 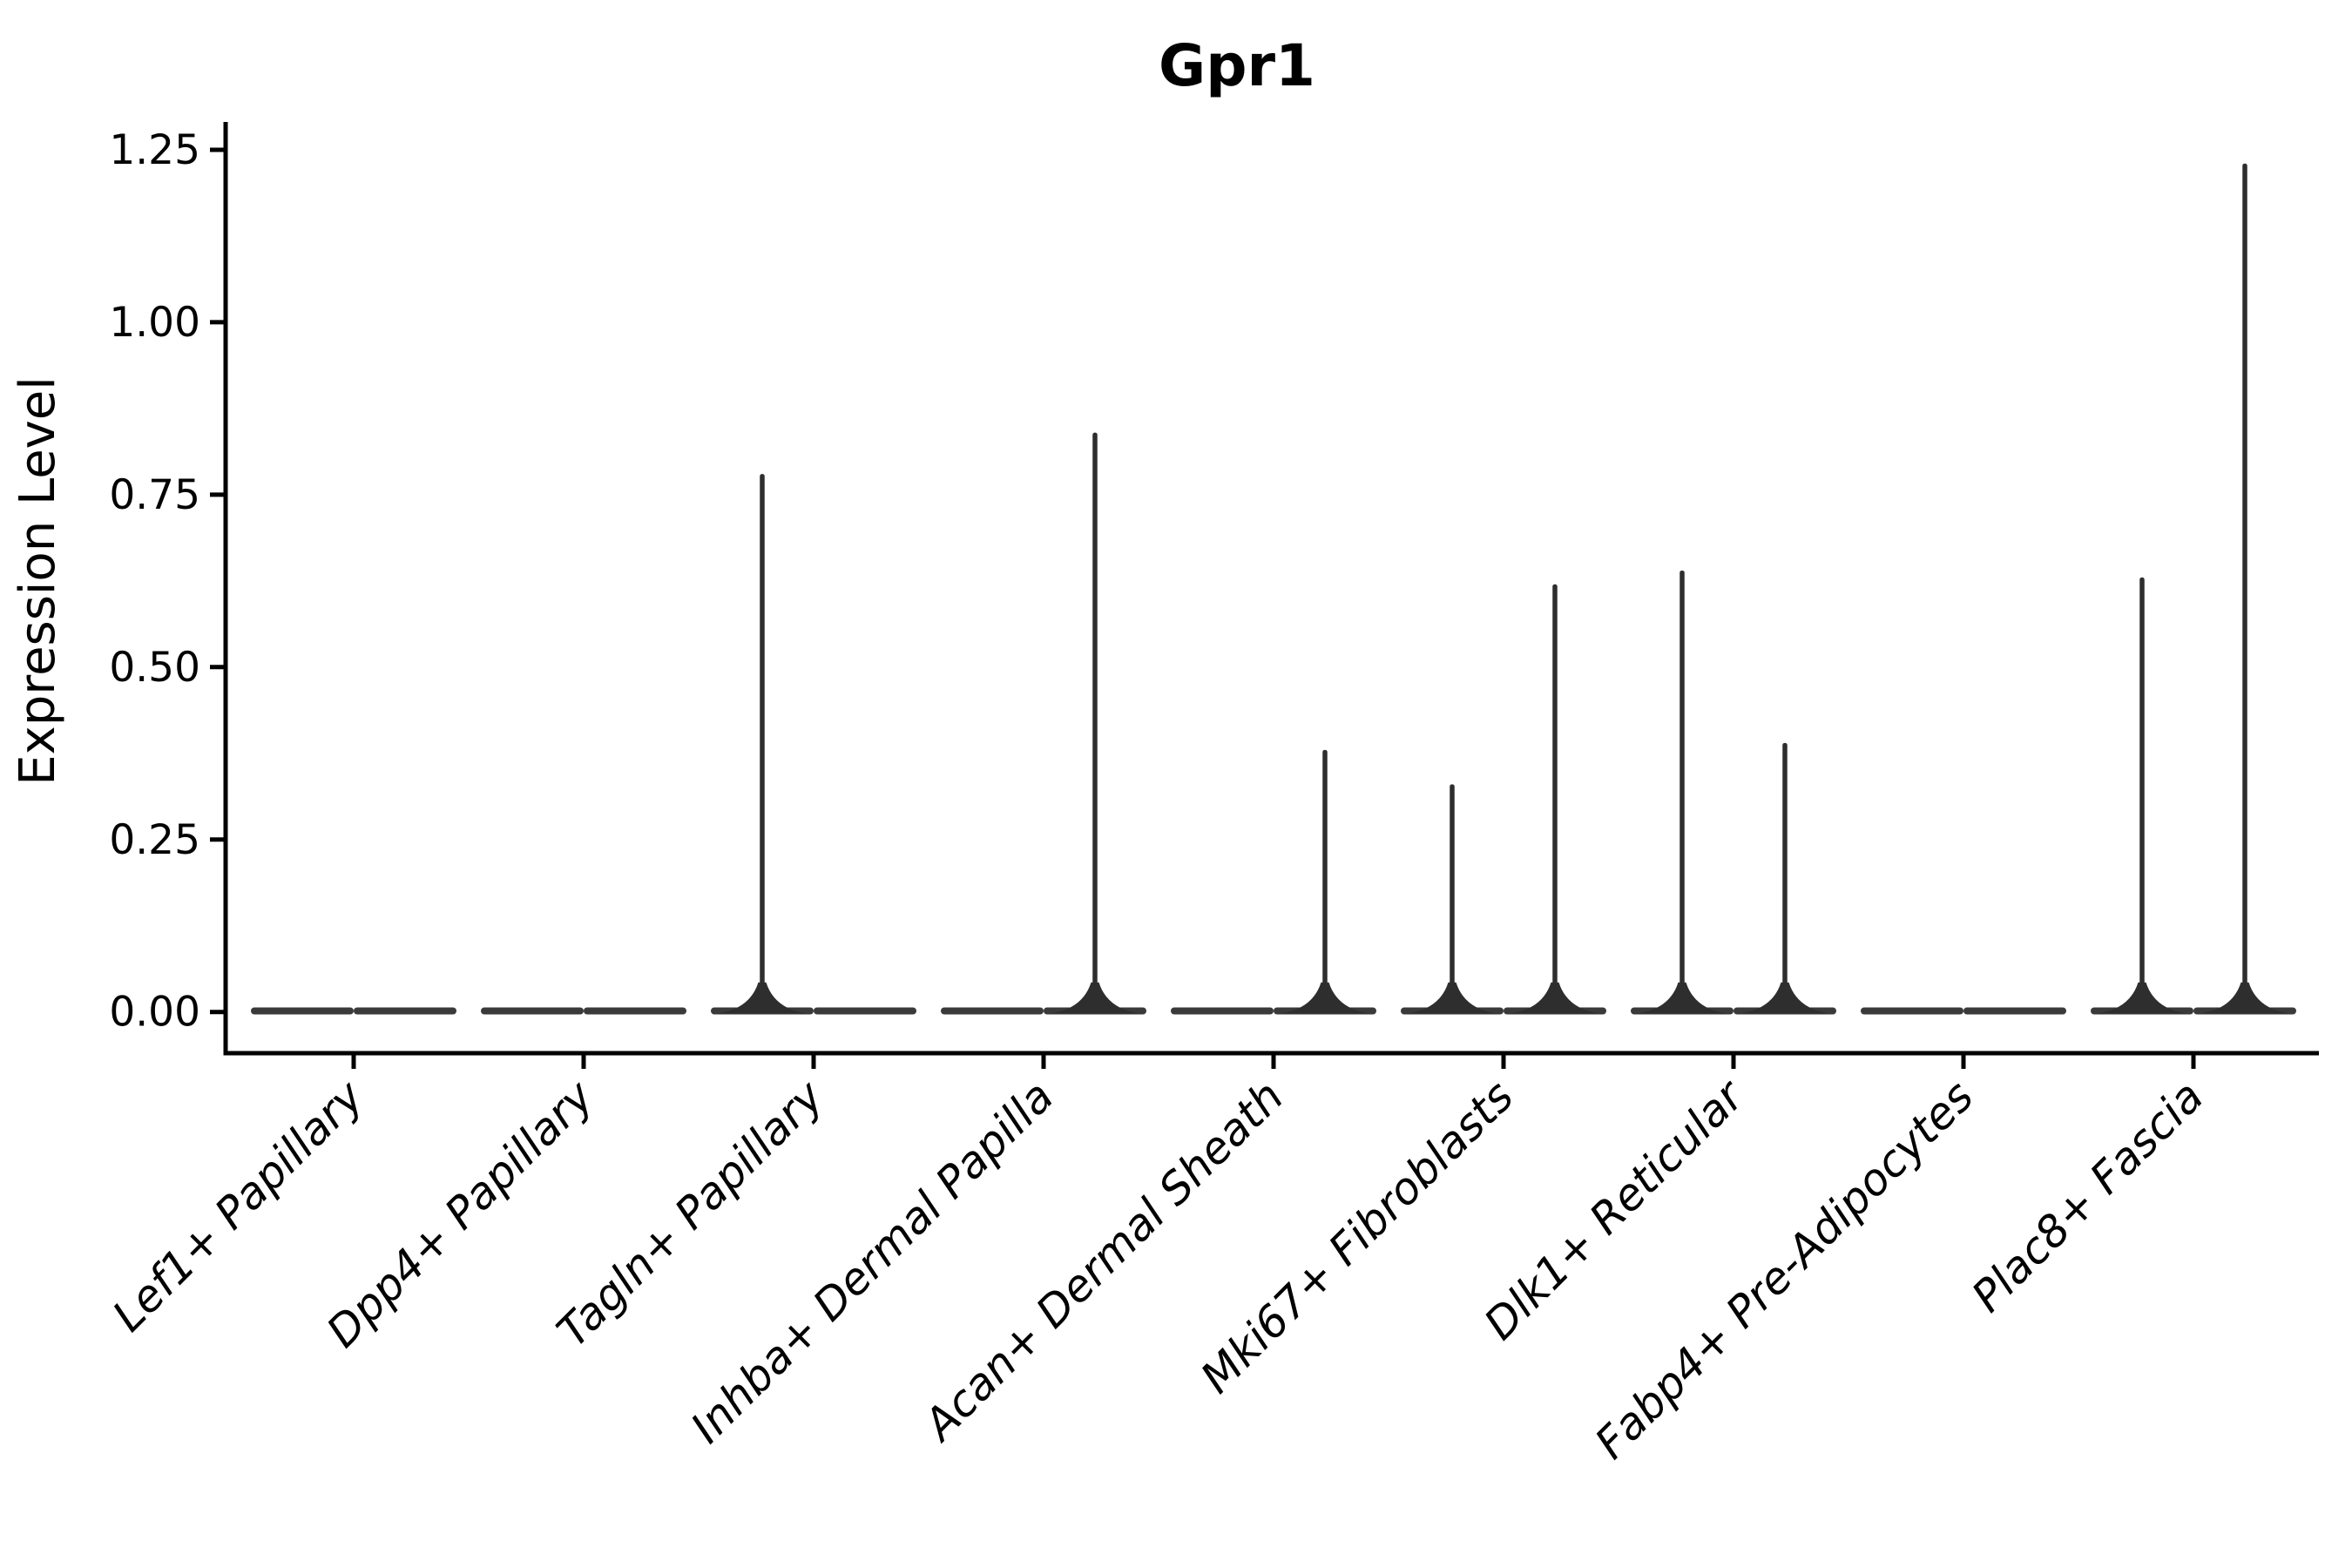 I want to click on x-tick-label: Inhba+ Dermal Papilla, so click(x=872, y=1261).